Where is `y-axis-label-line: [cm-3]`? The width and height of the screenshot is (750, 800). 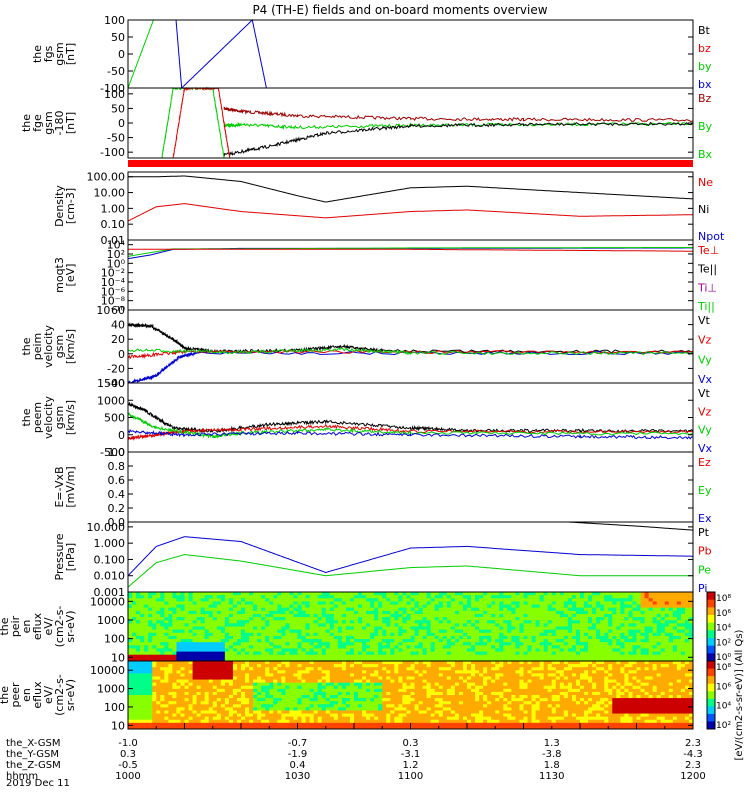
y-axis-label-line: [cm-3] is located at coordinates (70, 206).